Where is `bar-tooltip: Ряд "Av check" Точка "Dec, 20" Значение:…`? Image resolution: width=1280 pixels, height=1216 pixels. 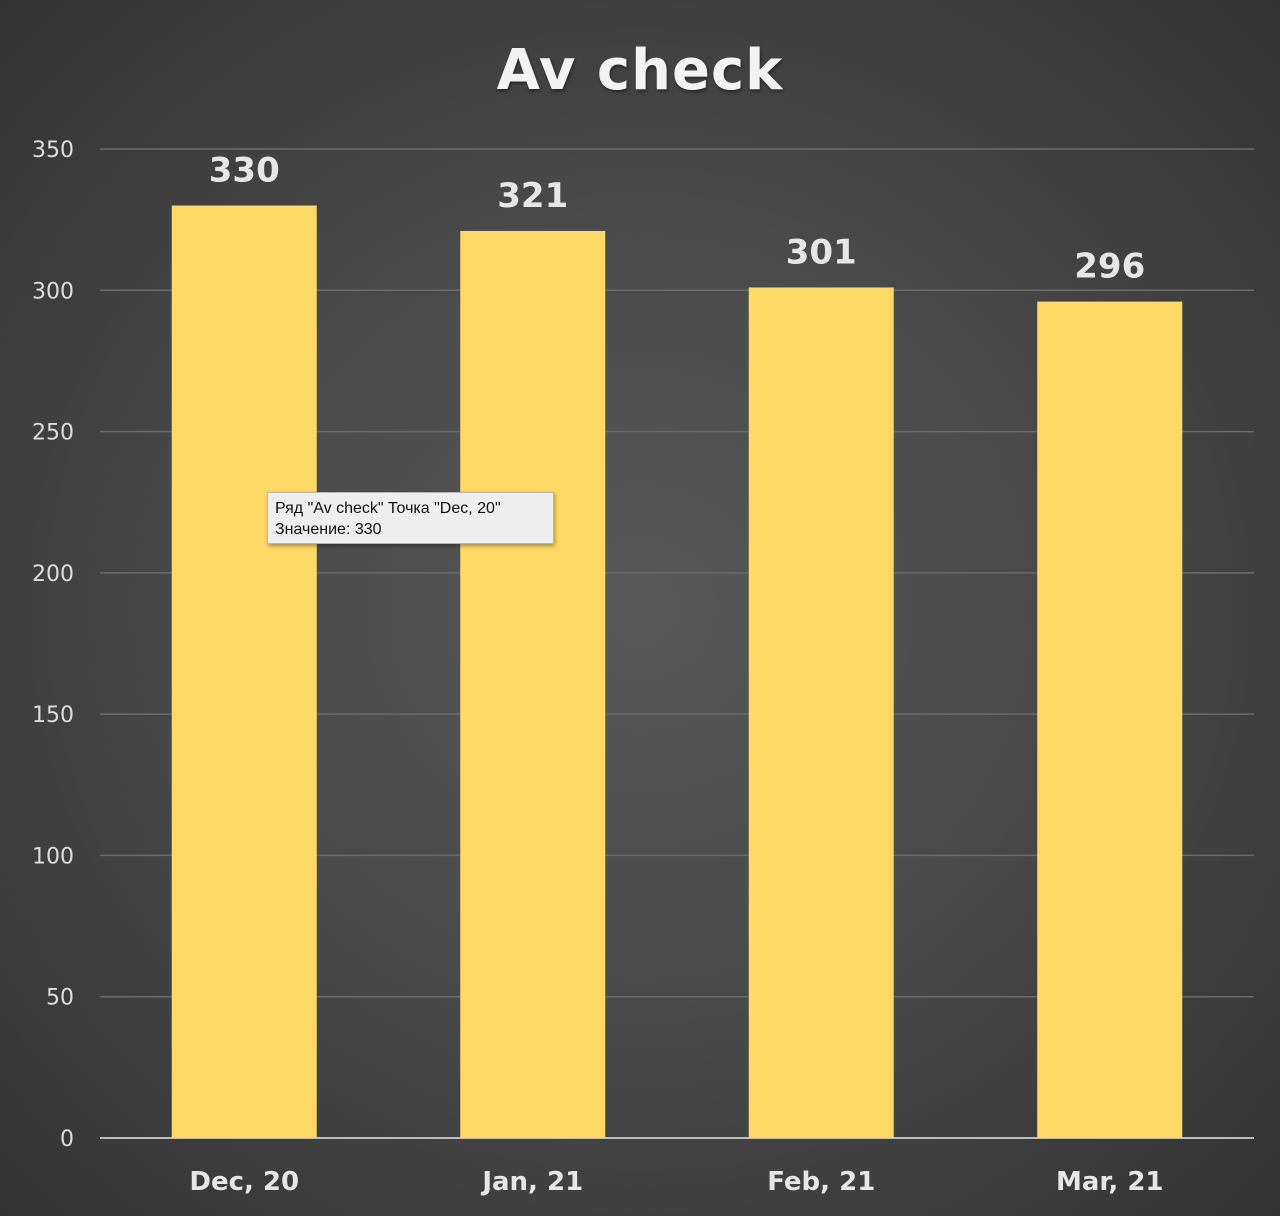 bar-tooltip: Ряд "Av check" Точка "Dec, 20" Значение:… is located at coordinates (410, 518).